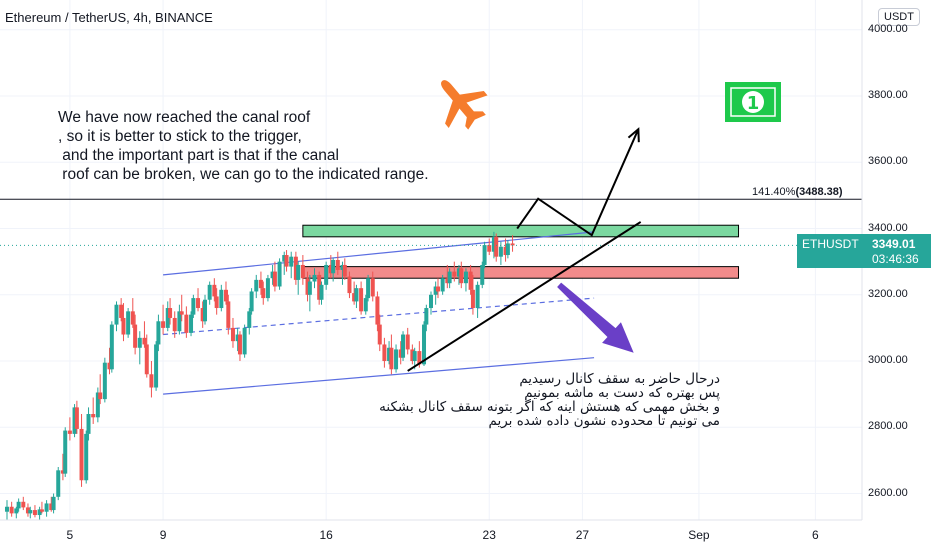  I want to click on banknote-symbol: 1, so click(753, 103).